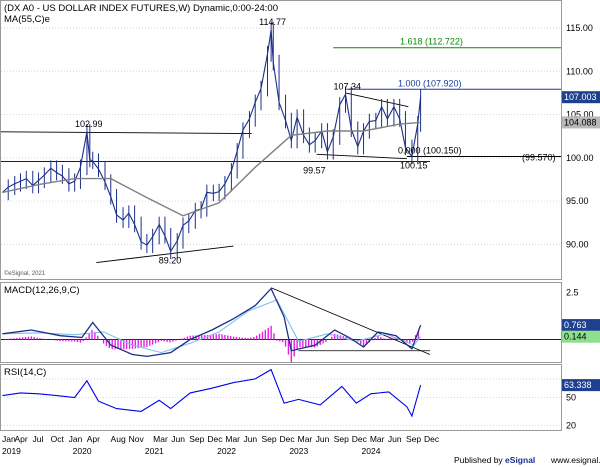 This screenshot has width=600, height=467. What do you see at coordinates (575, 460) in the screenshot?
I see `footer-site: www.esignal.com` at bounding box center [575, 460].